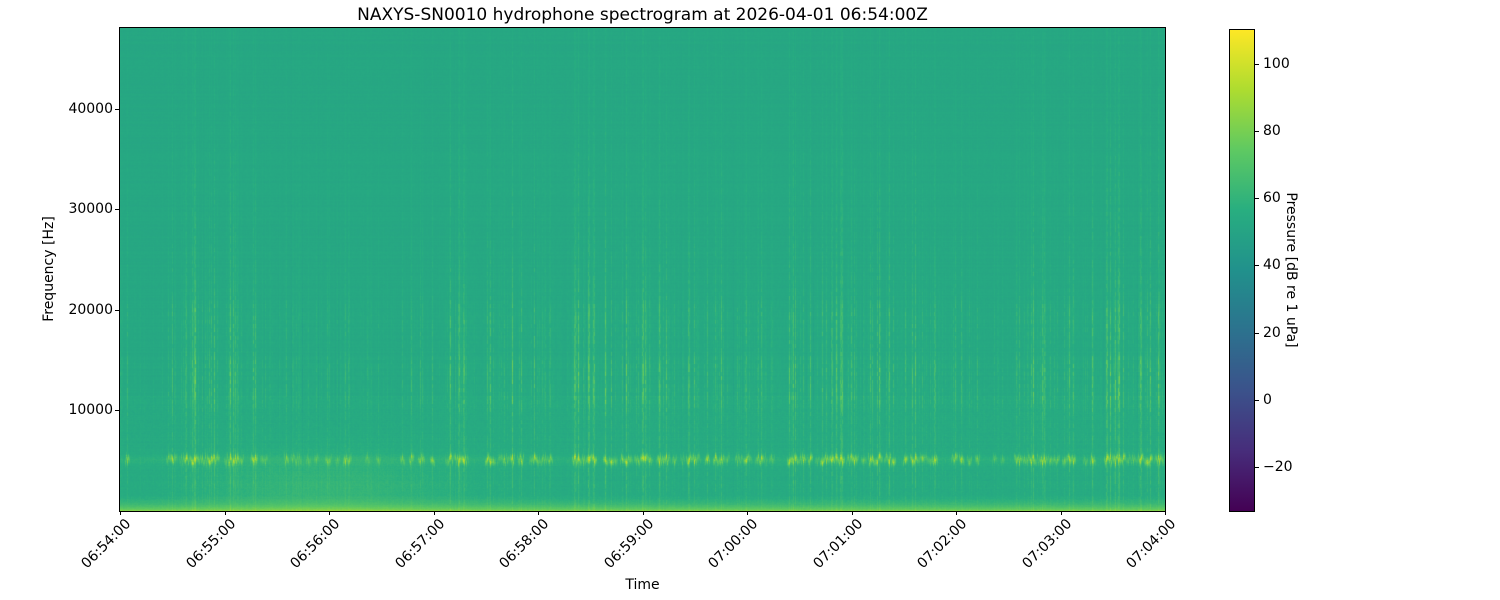 This screenshot has width=1500, height=600. I want to click on x-tick-label: 07:01:00, so click(838, 544).